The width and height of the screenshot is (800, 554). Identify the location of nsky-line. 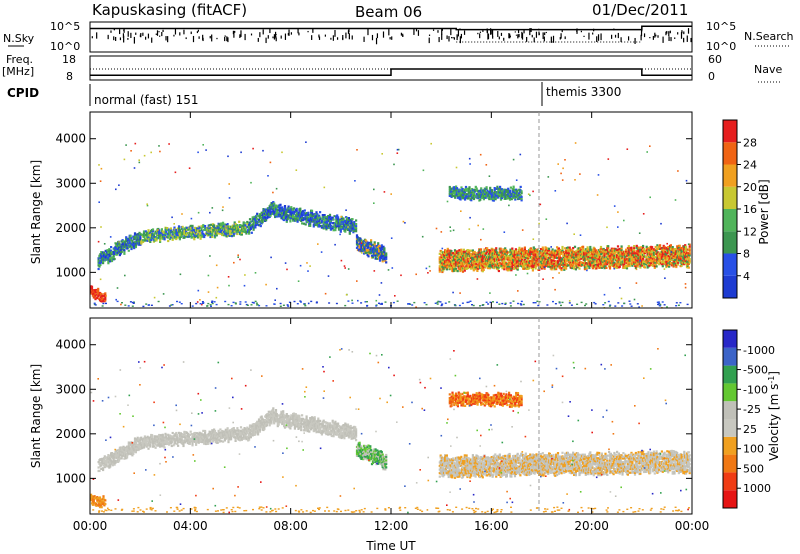
(391, 28).